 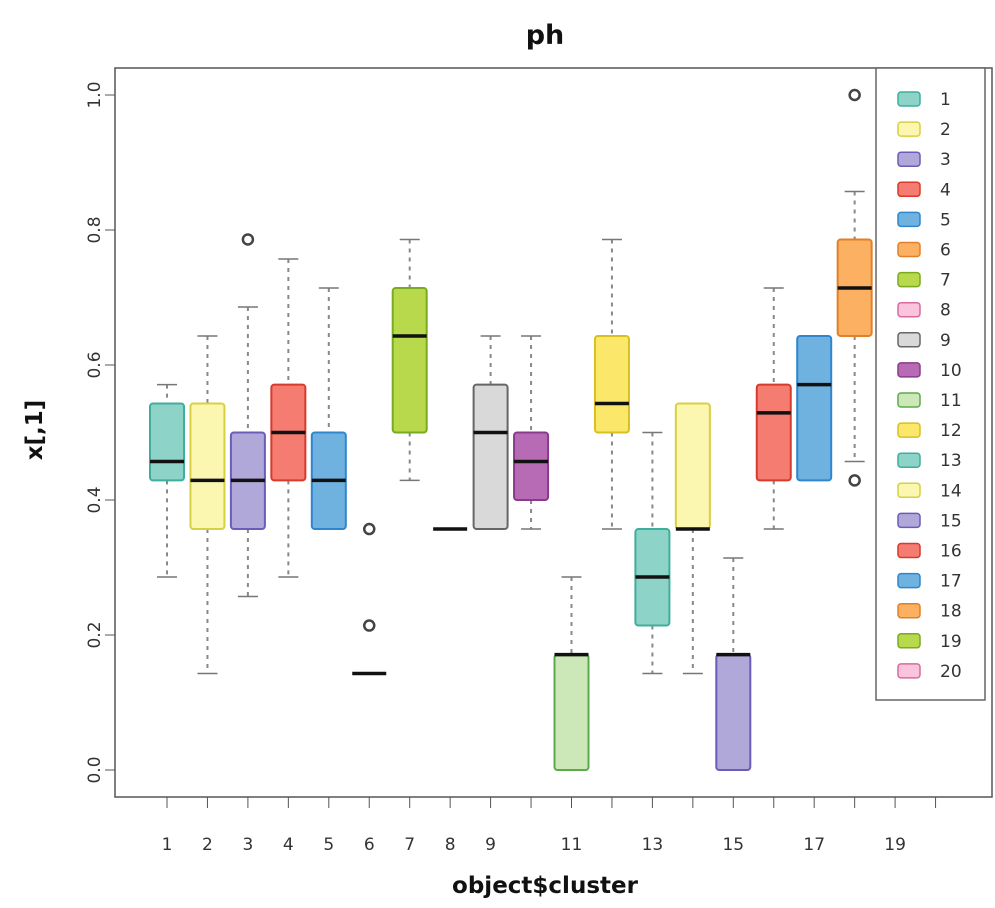 What do you see at coordinates (951, 491) in the screenshot?
I see `legend-label: 14` at bounding box center [951, 491].